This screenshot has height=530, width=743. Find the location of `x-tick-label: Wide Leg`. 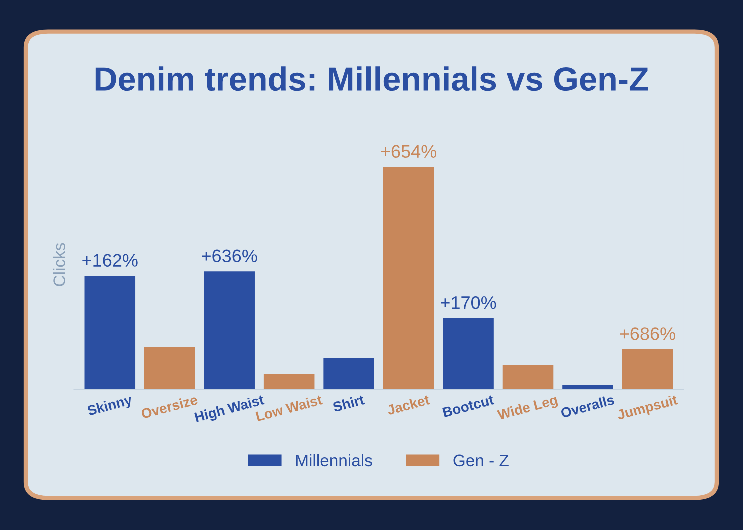

x-tick-label: Wide Leg is located at coordinates (527, 408).